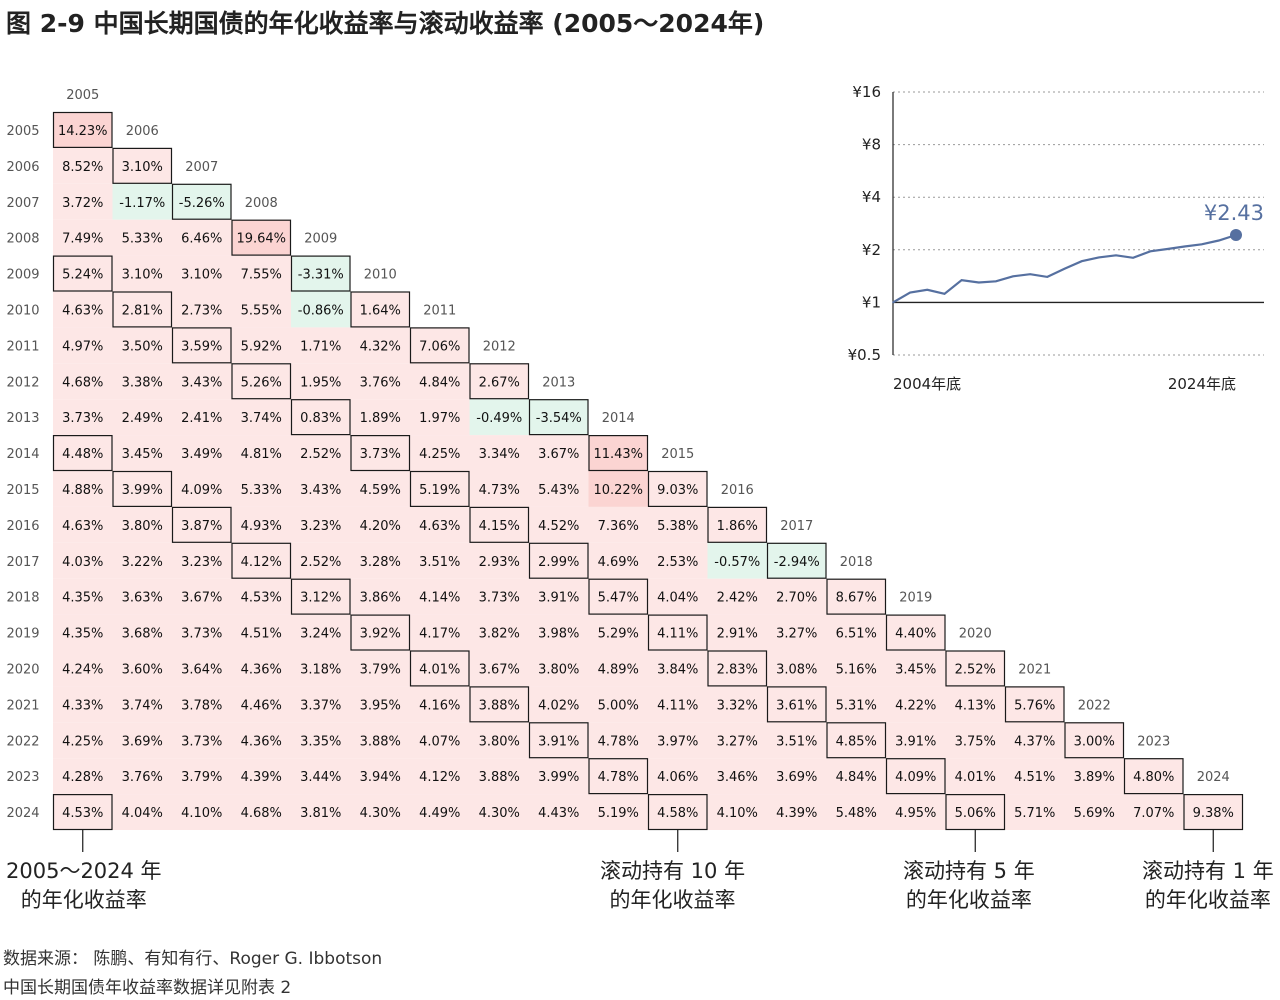 The height and width of the screenshot is (1000, 1280). I want to click on cell-border-2020-2016, so click(737, 668).